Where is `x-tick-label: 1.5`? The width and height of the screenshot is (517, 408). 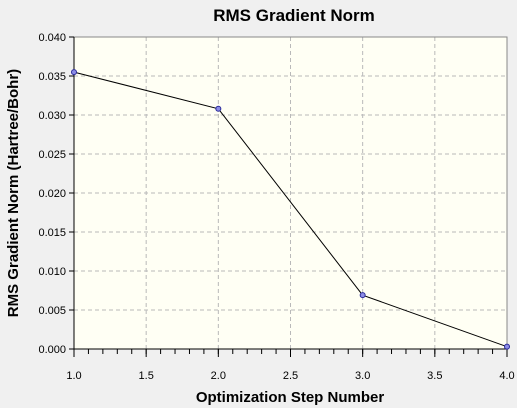
x-tick-label: 1.5 is located at coordinates (146, 376).